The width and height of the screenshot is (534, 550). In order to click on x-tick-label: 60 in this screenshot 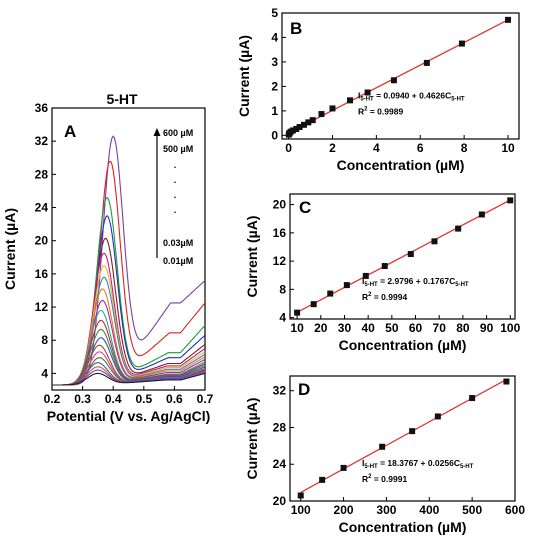, I will do `click(416, 328)`.